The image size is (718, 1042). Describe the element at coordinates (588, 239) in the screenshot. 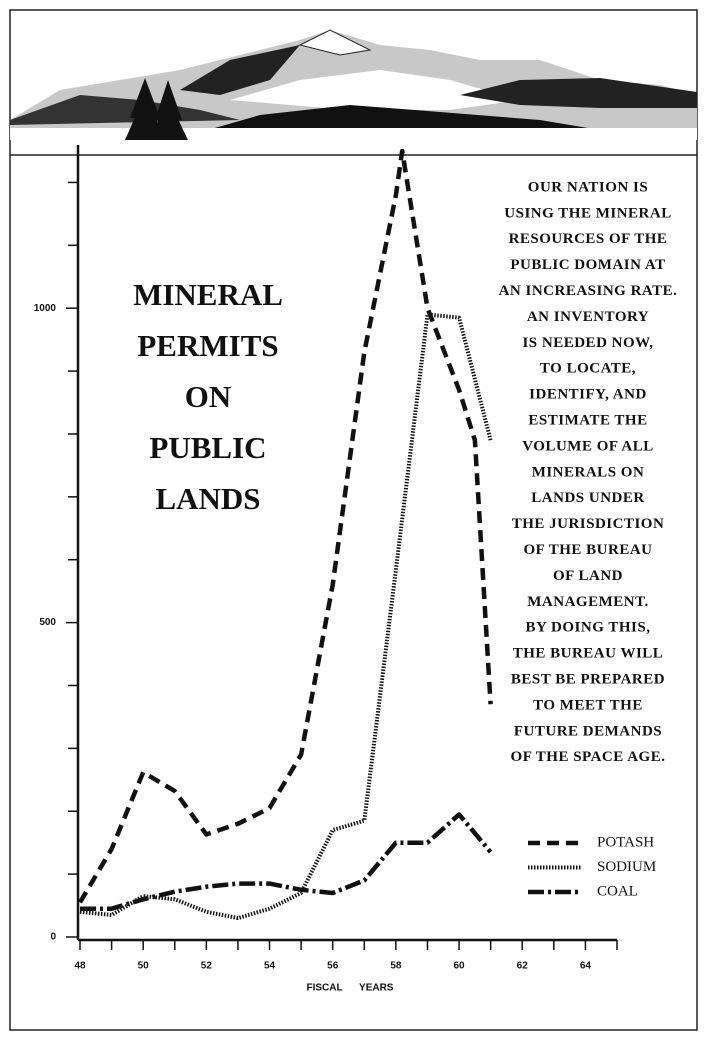

I see `annotation-line: RESOURCES OF THE` at that location.